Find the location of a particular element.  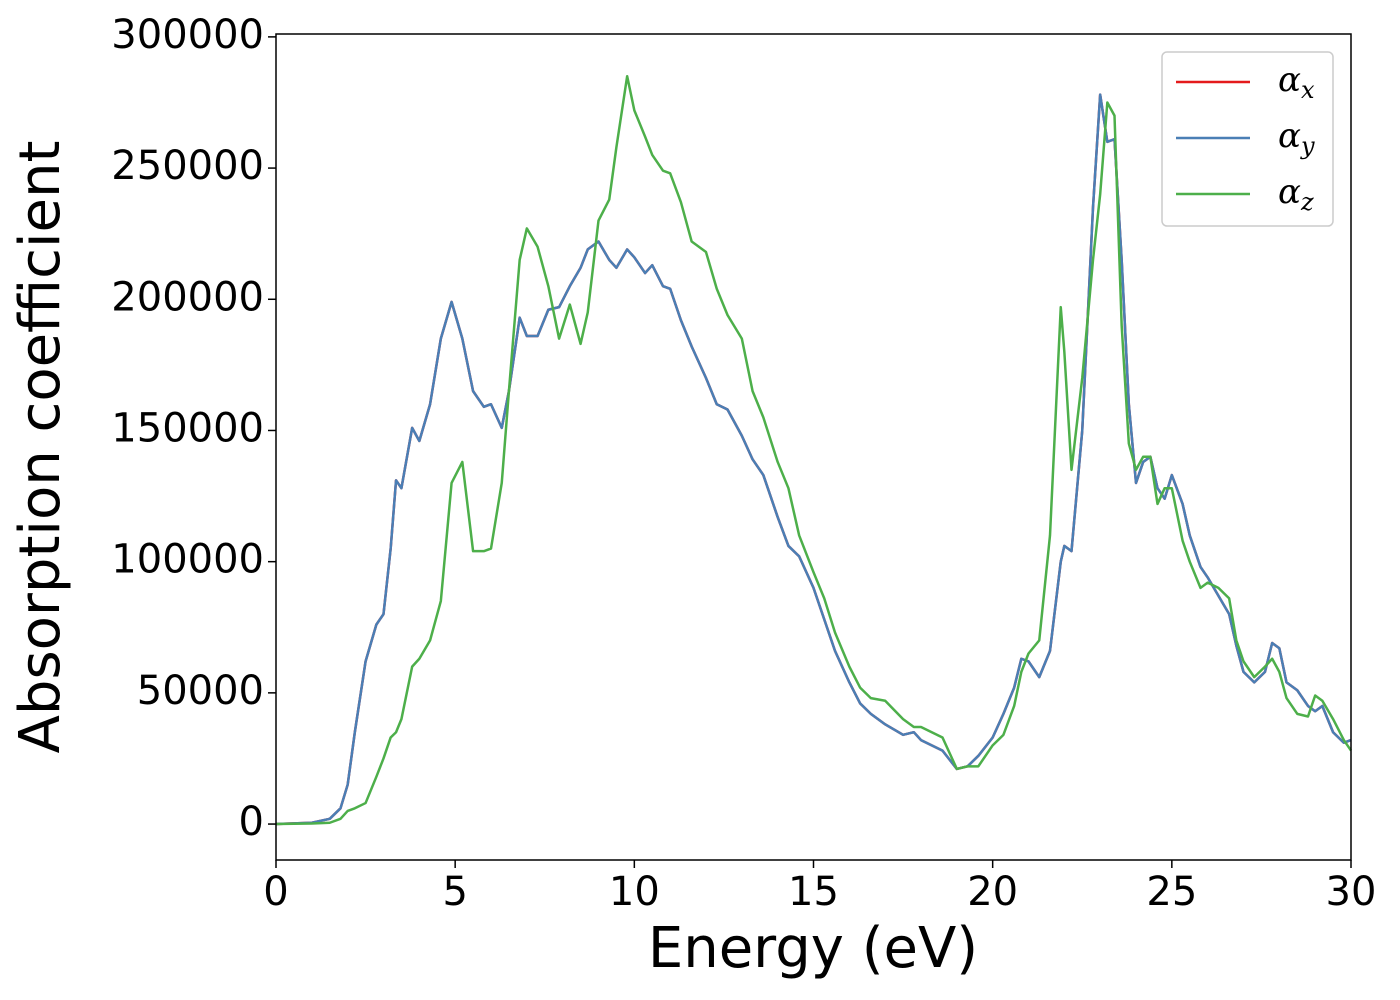

x-tick-label: 20 is located at coordinates (992, 892).